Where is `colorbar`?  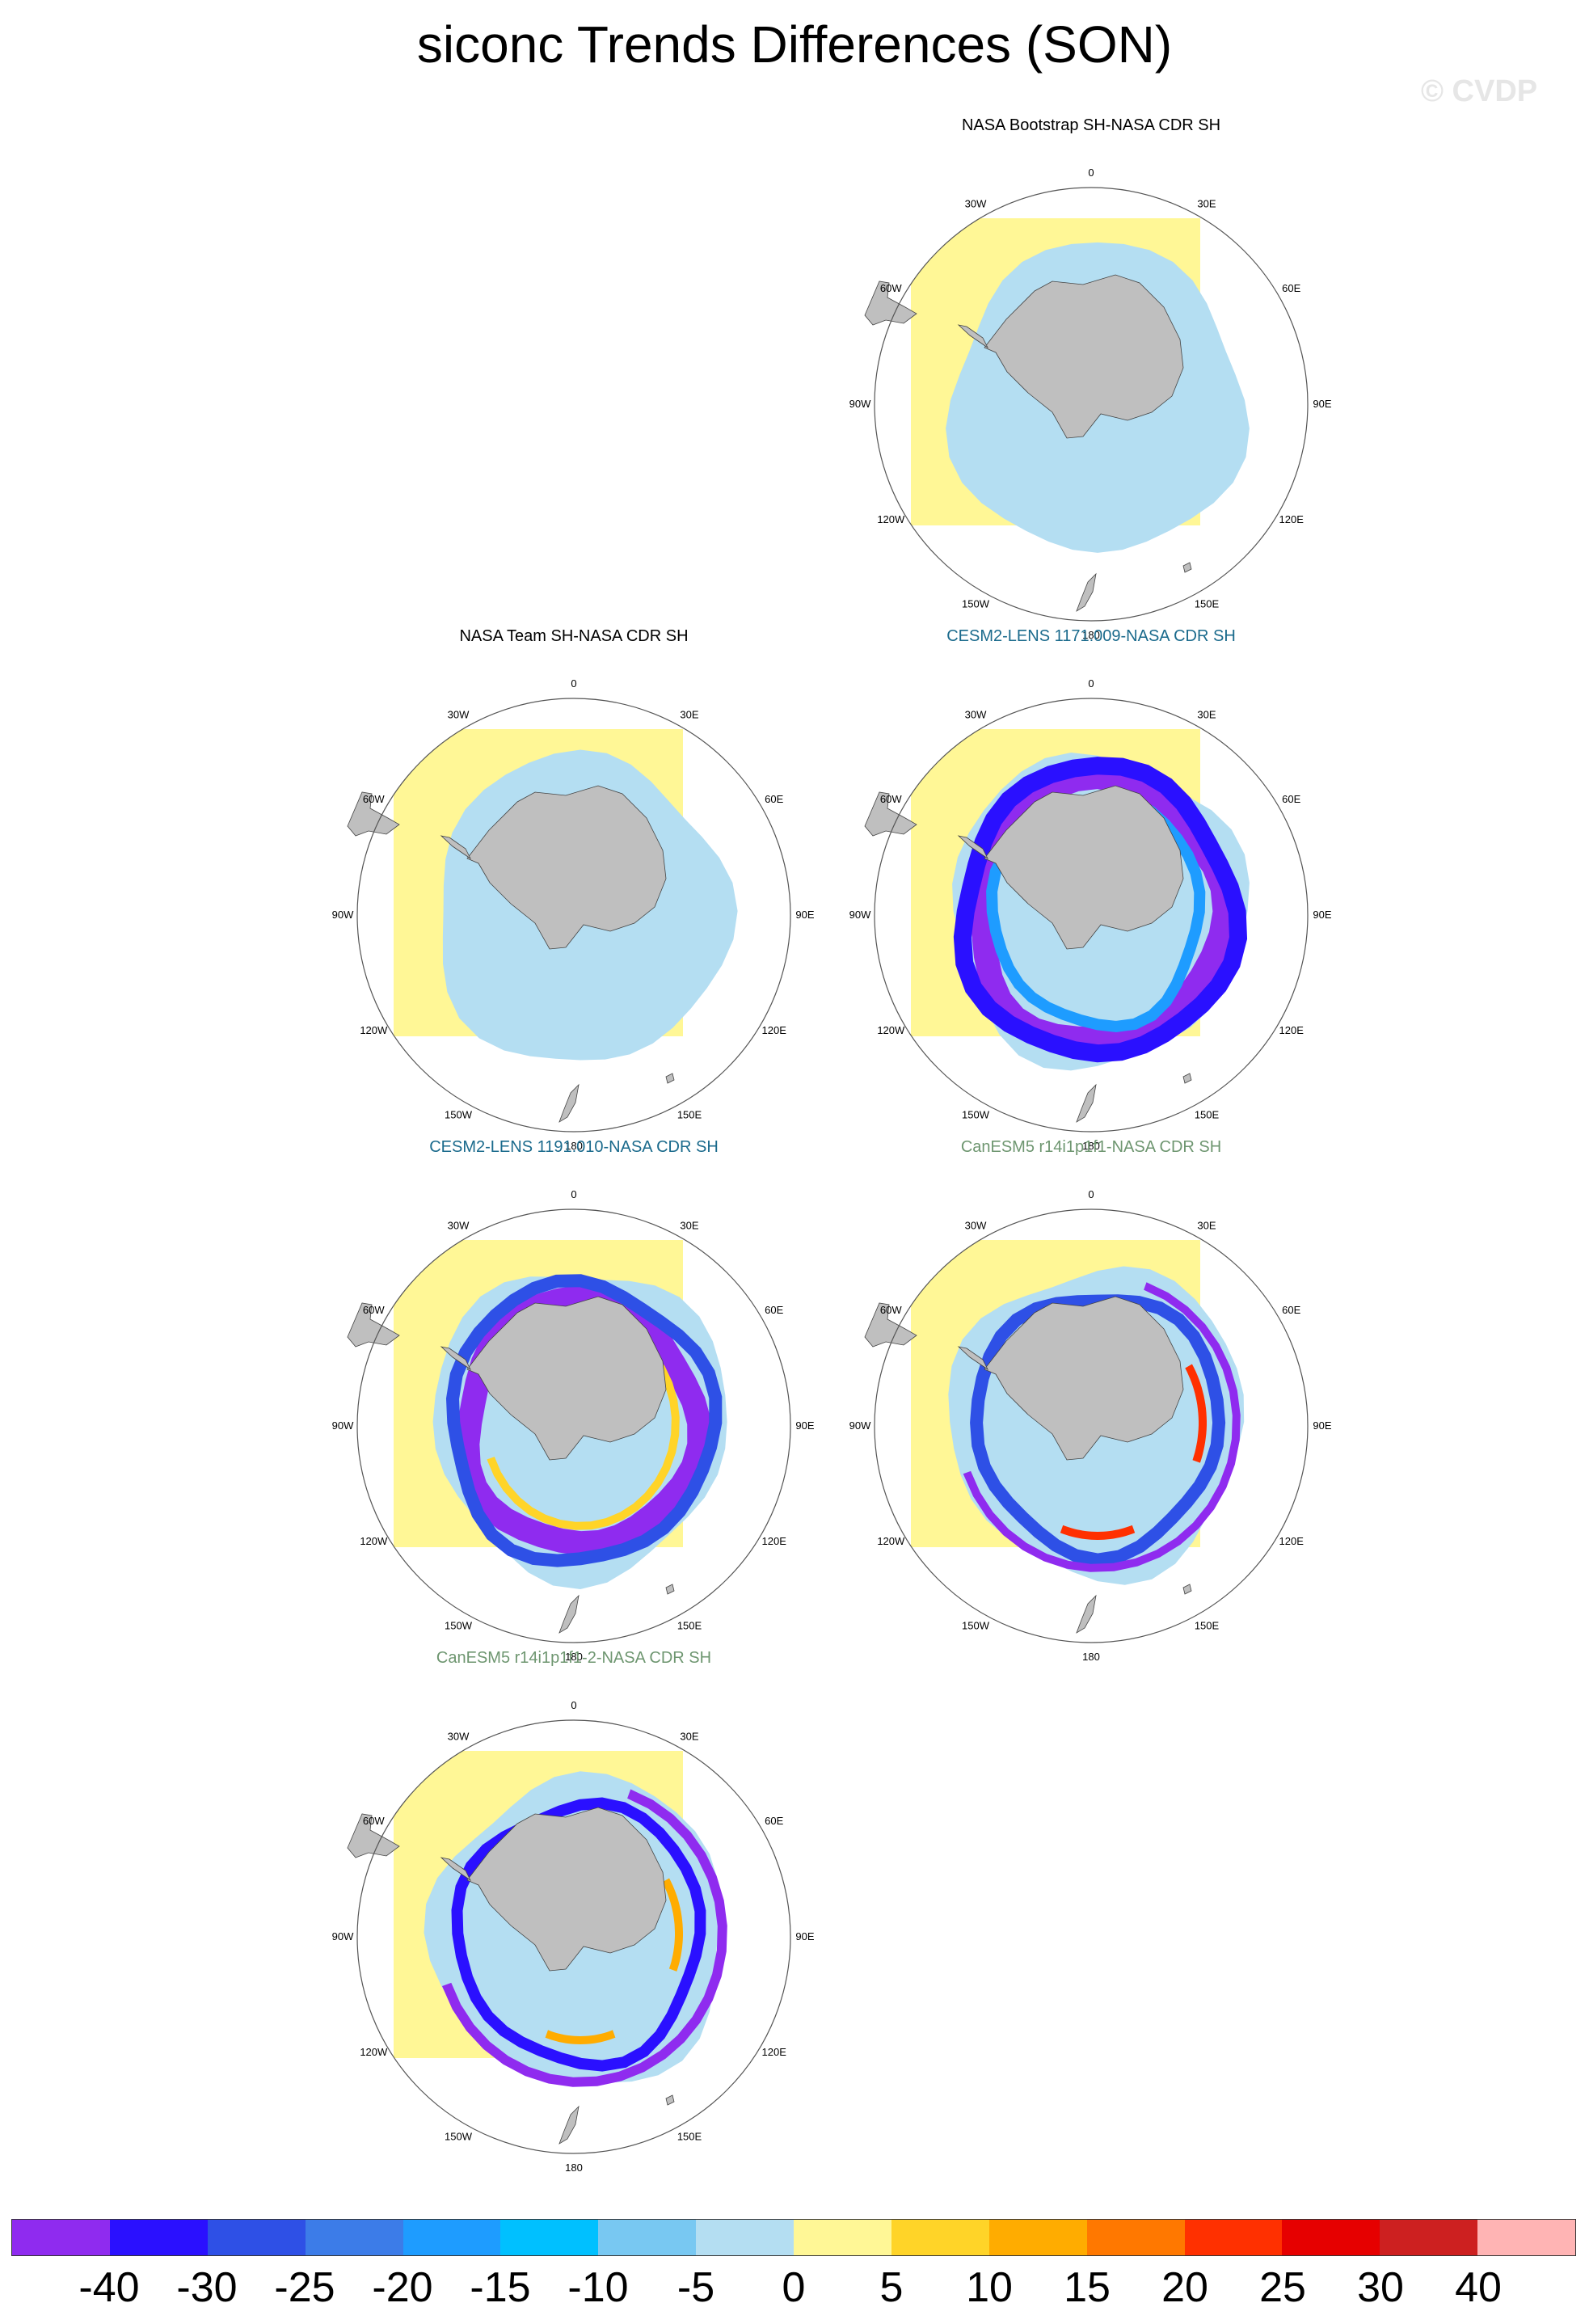 colorbar is located at coordinates (793, 2238).